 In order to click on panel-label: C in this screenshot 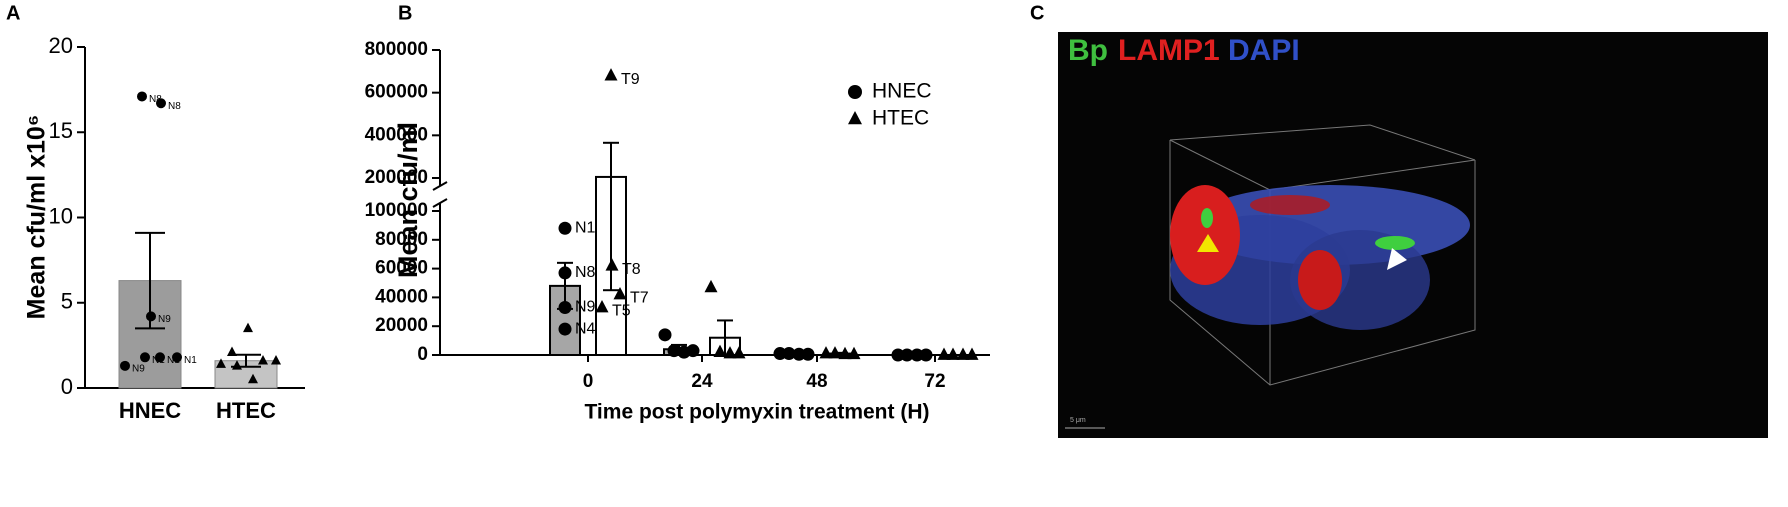, I will do `click(1037, 13)`.